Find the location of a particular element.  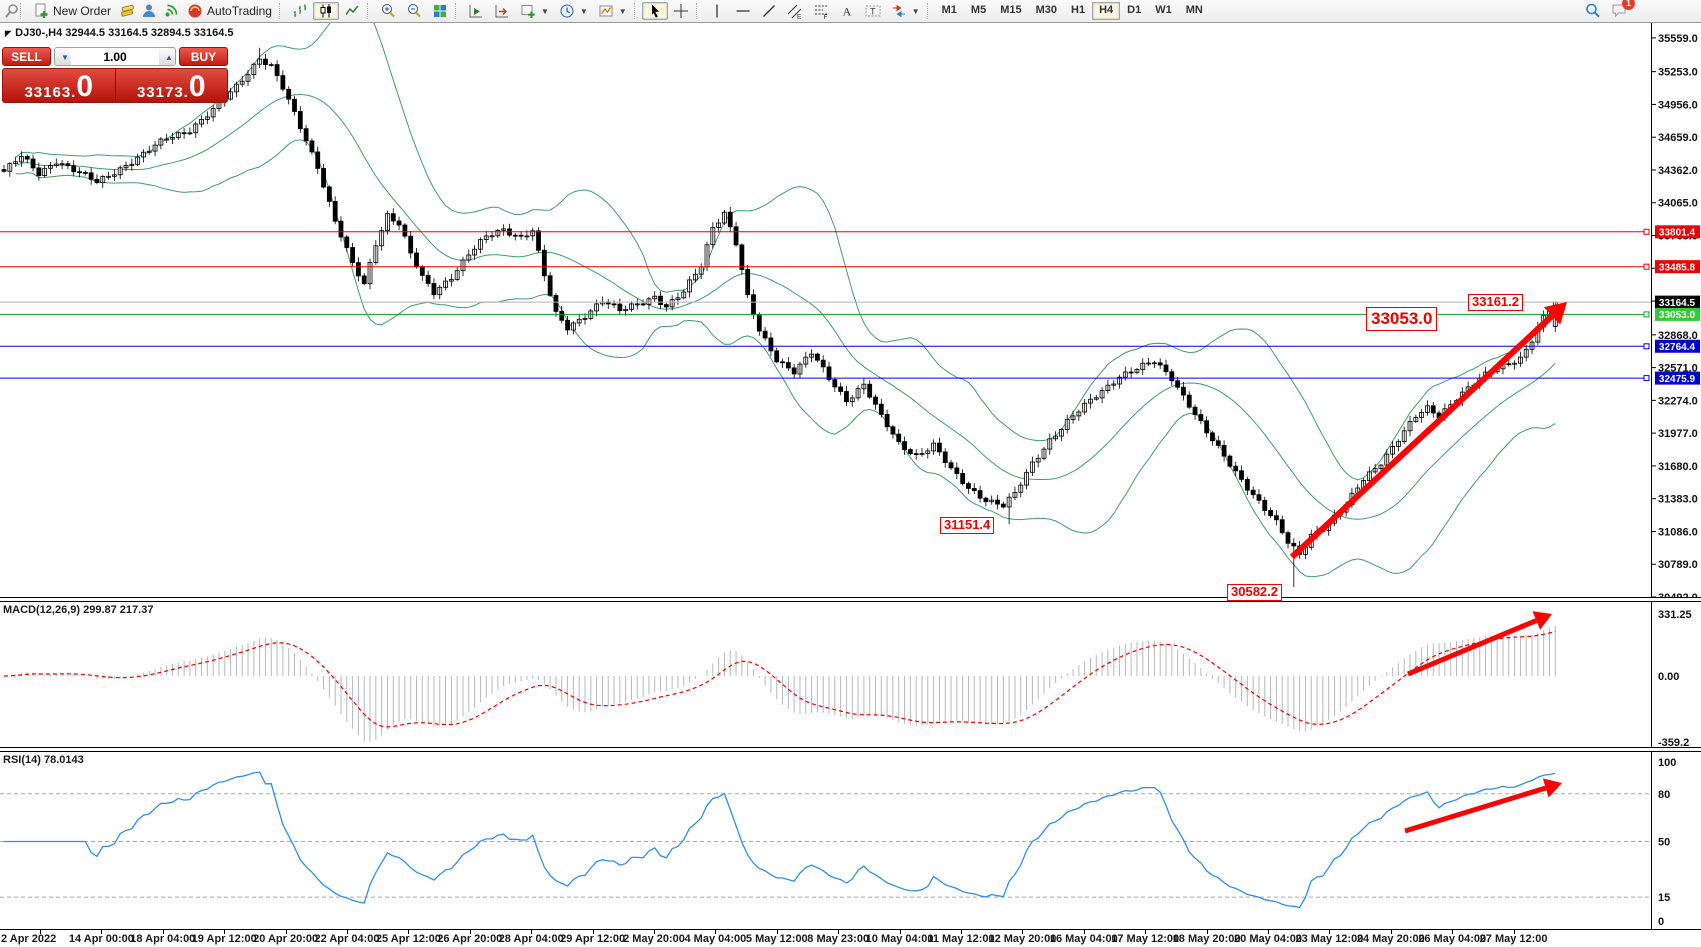

svg-text: 30789.0 is located at coordinates (1678, 565).